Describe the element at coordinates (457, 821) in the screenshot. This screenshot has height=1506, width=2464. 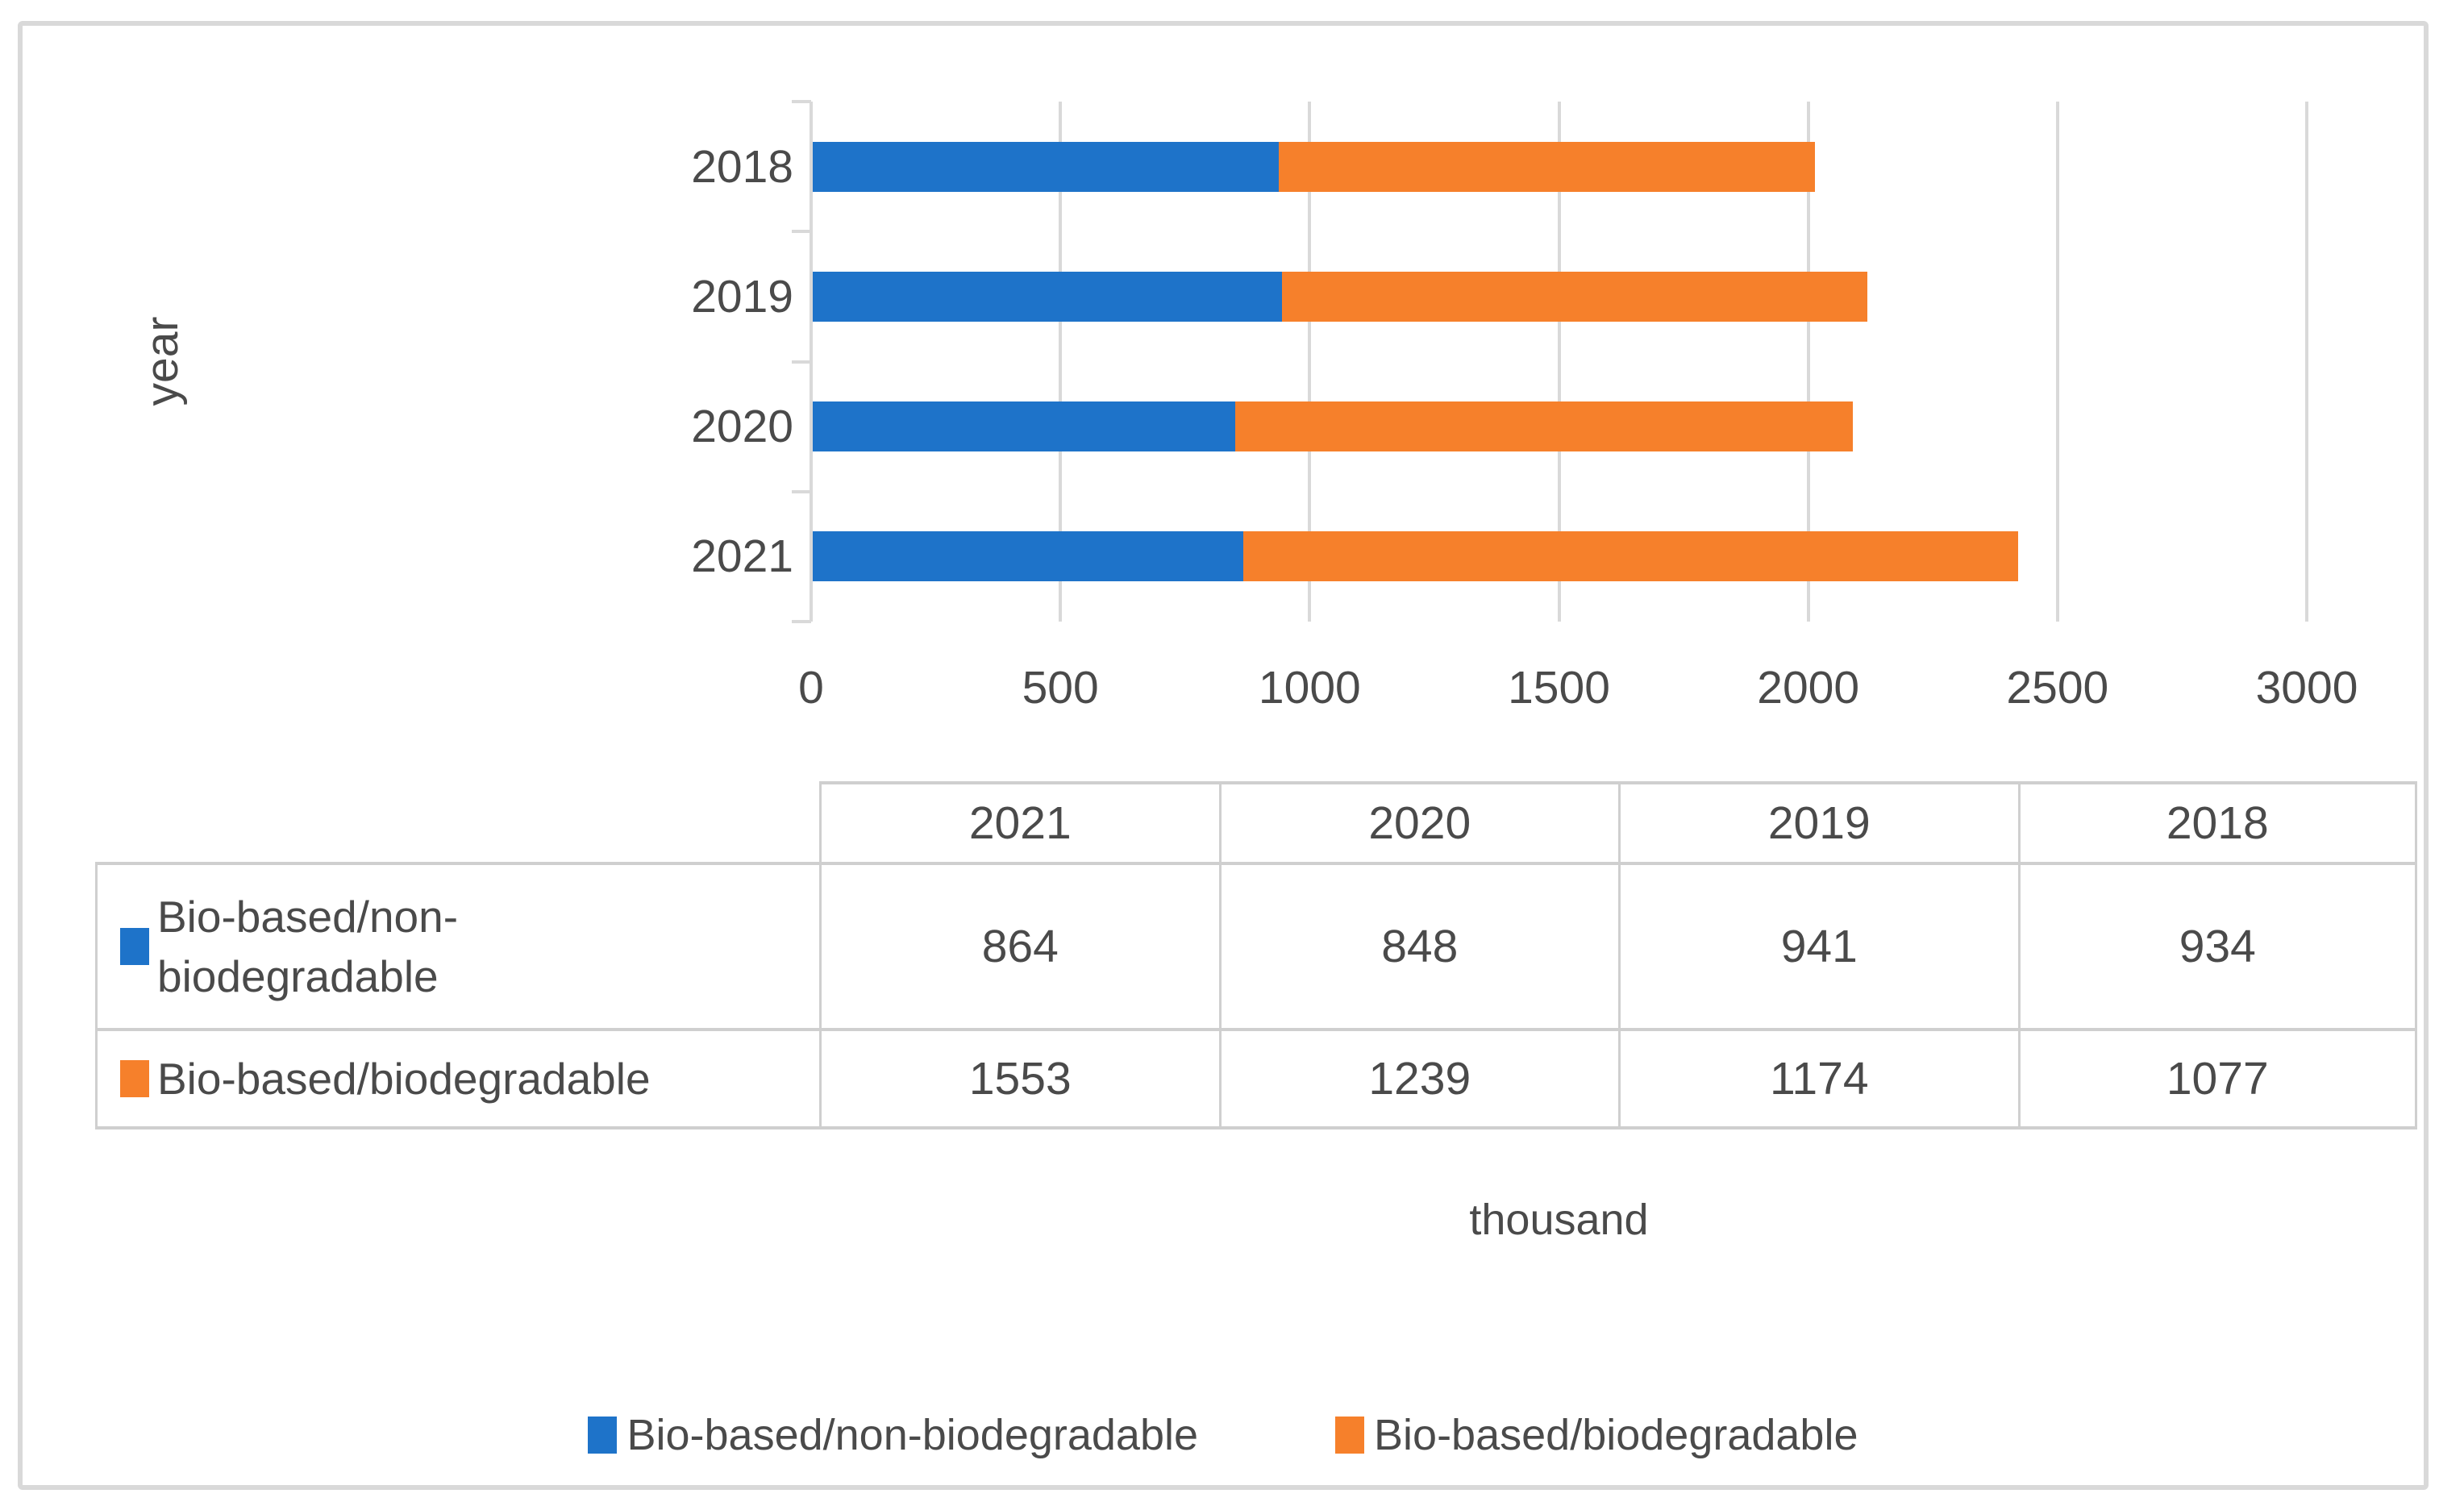
I see `table-corner-cell` at that location.